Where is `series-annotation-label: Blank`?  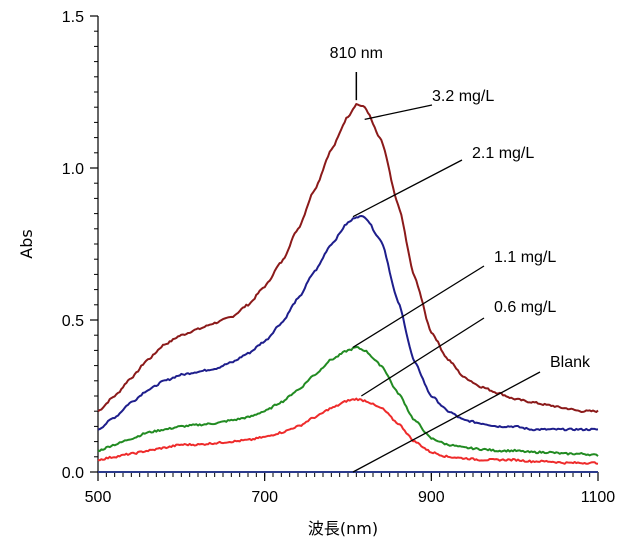 series-annotation-label: Blank is located at coordinates (570, 362).